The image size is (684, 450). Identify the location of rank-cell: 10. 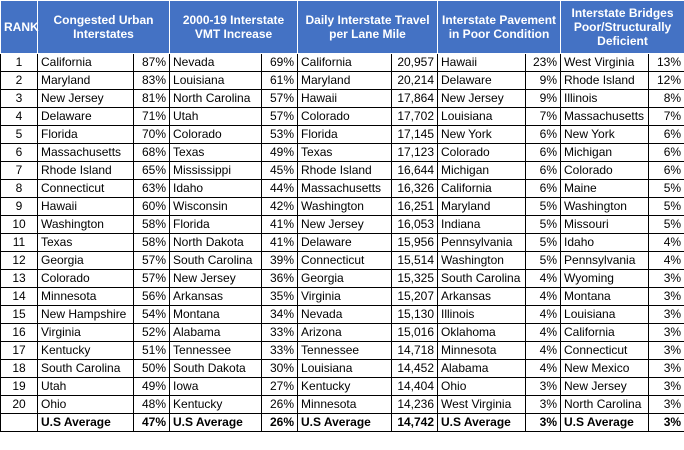
(19, 224).